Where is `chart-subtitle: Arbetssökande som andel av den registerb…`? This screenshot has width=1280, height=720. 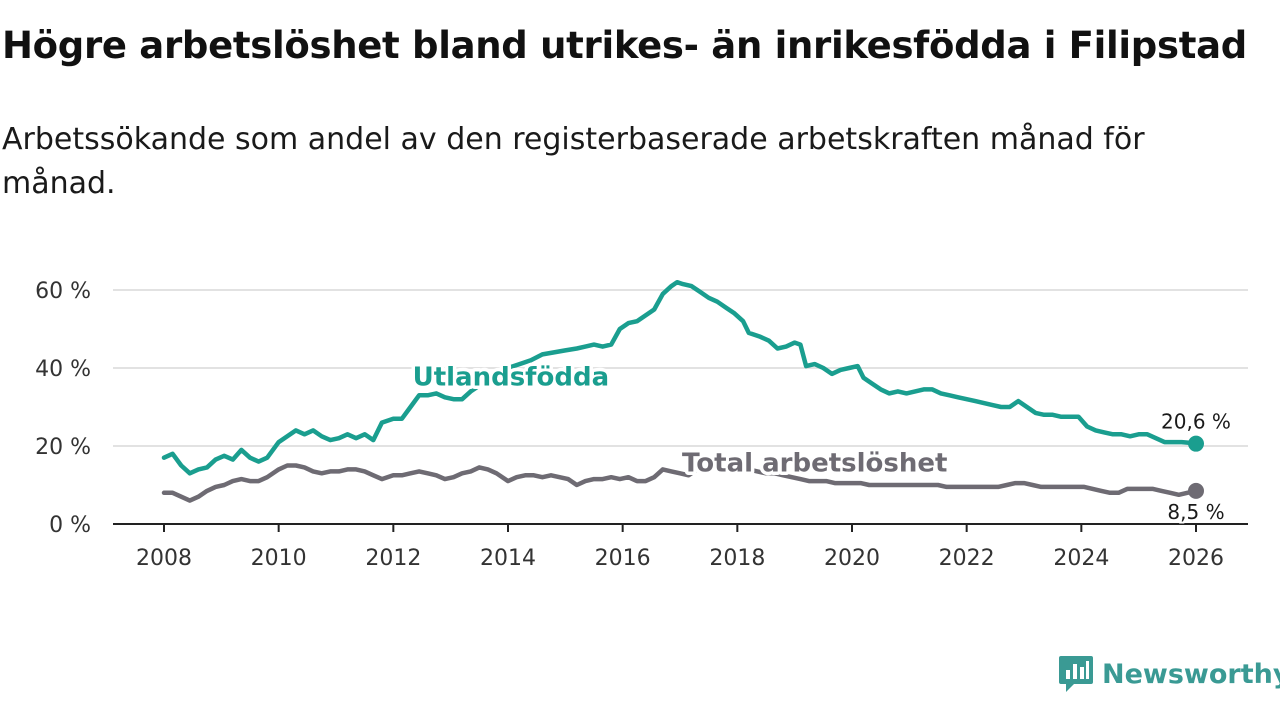 chart-subtitle: Arbetssökande som andel av den registerb… is located at coordinates (573, 161).